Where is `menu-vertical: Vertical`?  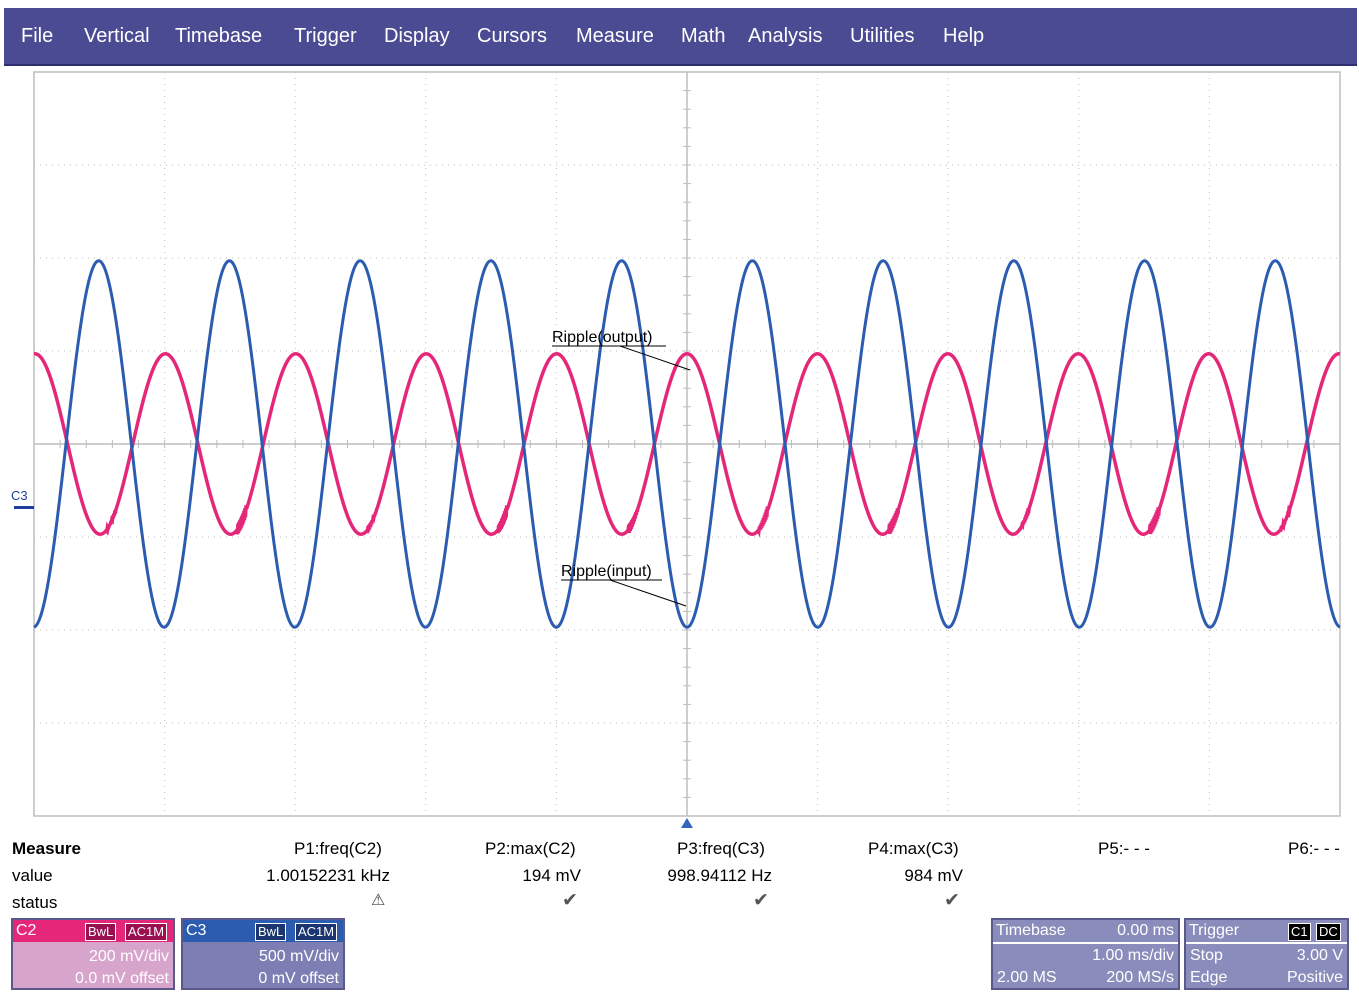
menu-vertical: Vertical is located at coordinates (117, 36).